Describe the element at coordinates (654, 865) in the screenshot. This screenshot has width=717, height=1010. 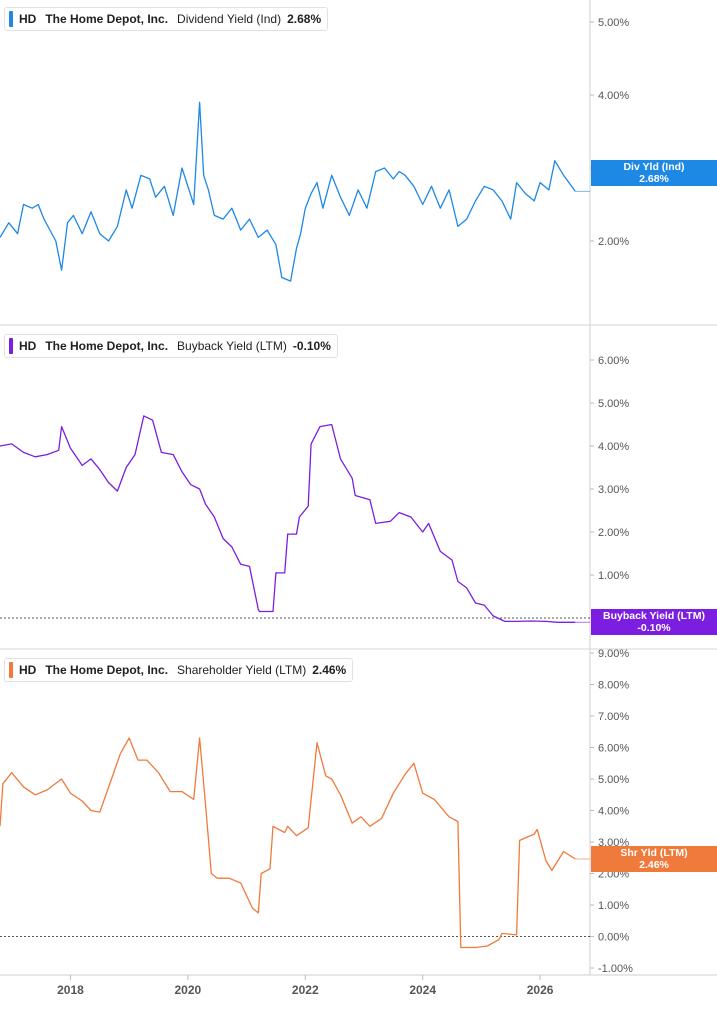
I see `badge-value: 2.46%` at that location.